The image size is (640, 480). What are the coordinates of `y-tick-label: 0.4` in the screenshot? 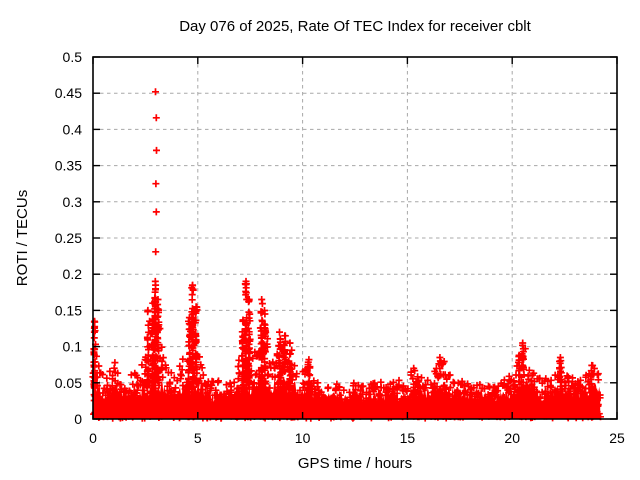 It's located at (73, 129).